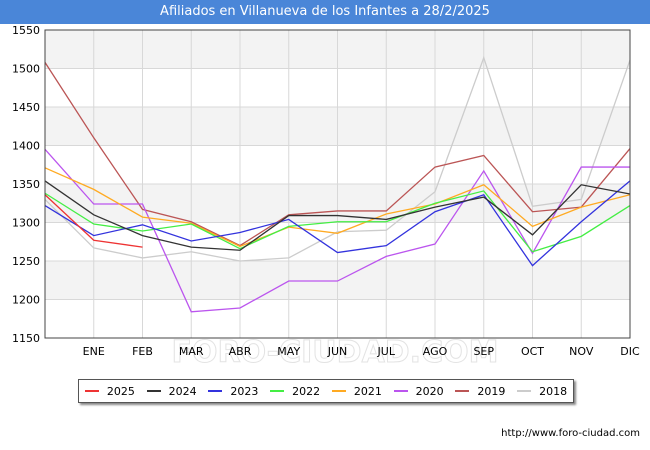 The image size is (650, 450). What do you see at coordinates (429, 391) in the screenshot?
I see `legend-label: 2020` at bounding box center [429, 391].